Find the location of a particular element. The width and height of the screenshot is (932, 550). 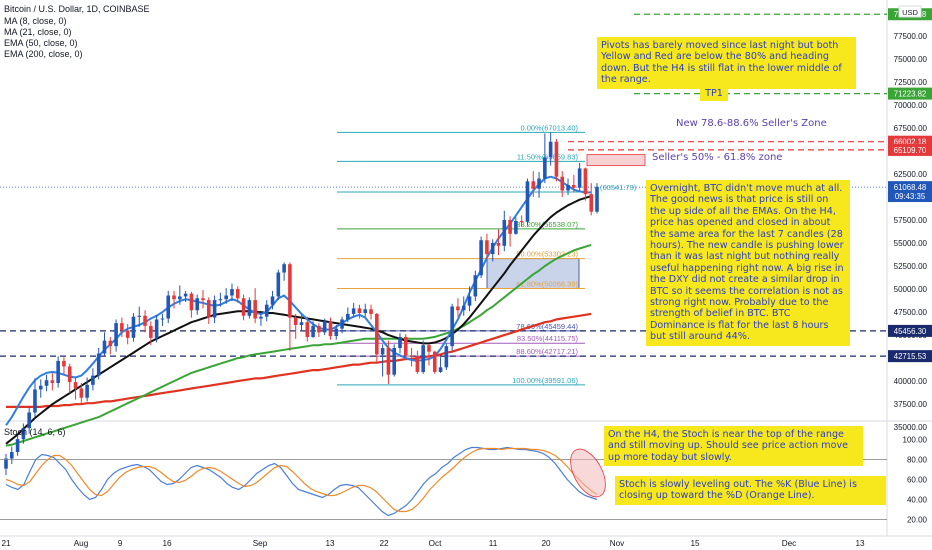

price-tag-label: 45456.30 is located at coordinates (910, 331).